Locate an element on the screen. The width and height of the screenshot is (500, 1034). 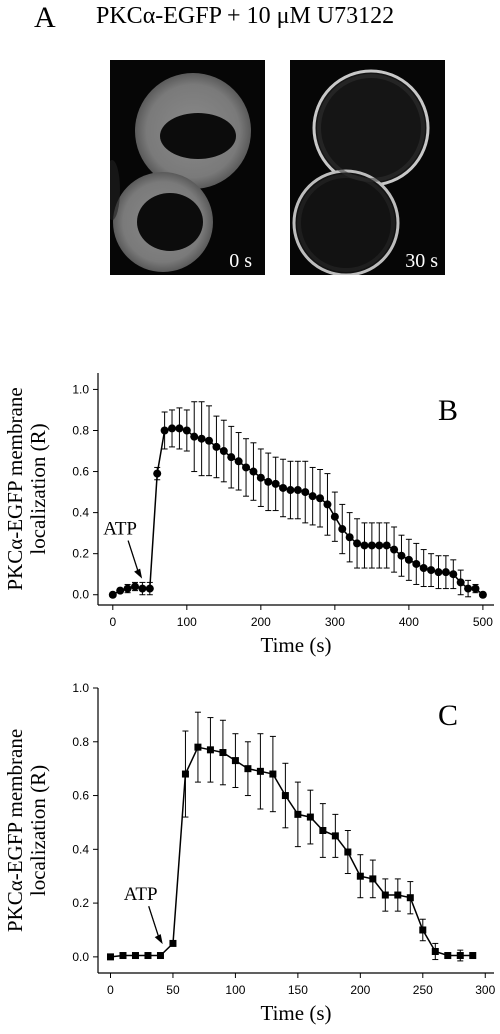
micrograph-label-30s: 30 s is located at coordinates (421, 261).